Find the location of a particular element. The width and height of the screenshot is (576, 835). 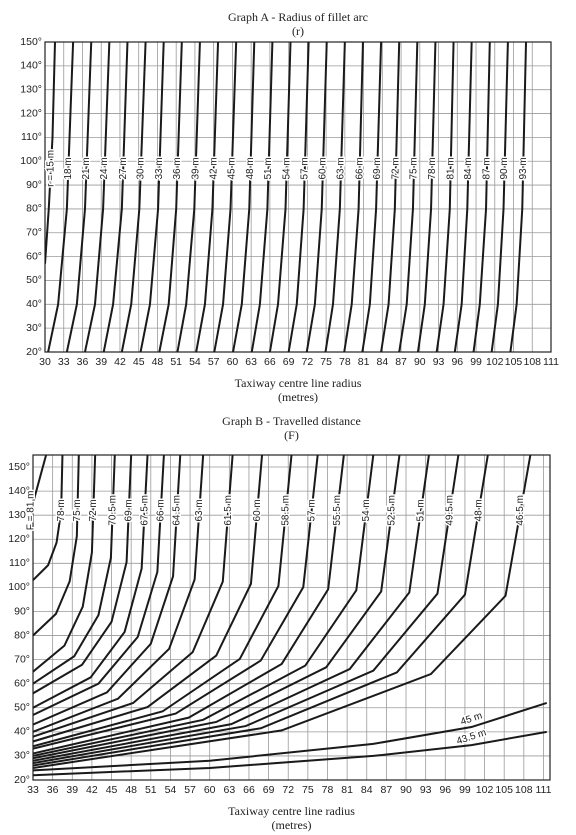

x-tick-label: 30 is located at coordinates (45, 362).